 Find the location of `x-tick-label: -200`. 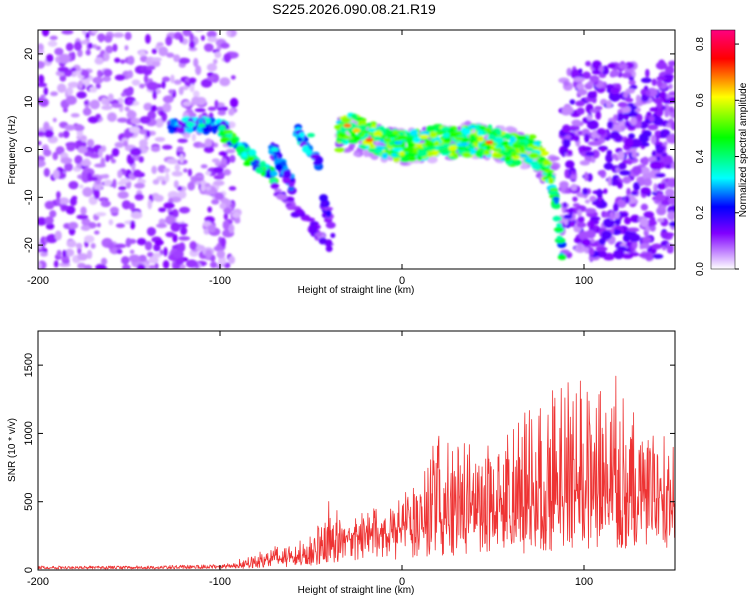

x-tick-label: -200 is located at coordinates (38, 281).